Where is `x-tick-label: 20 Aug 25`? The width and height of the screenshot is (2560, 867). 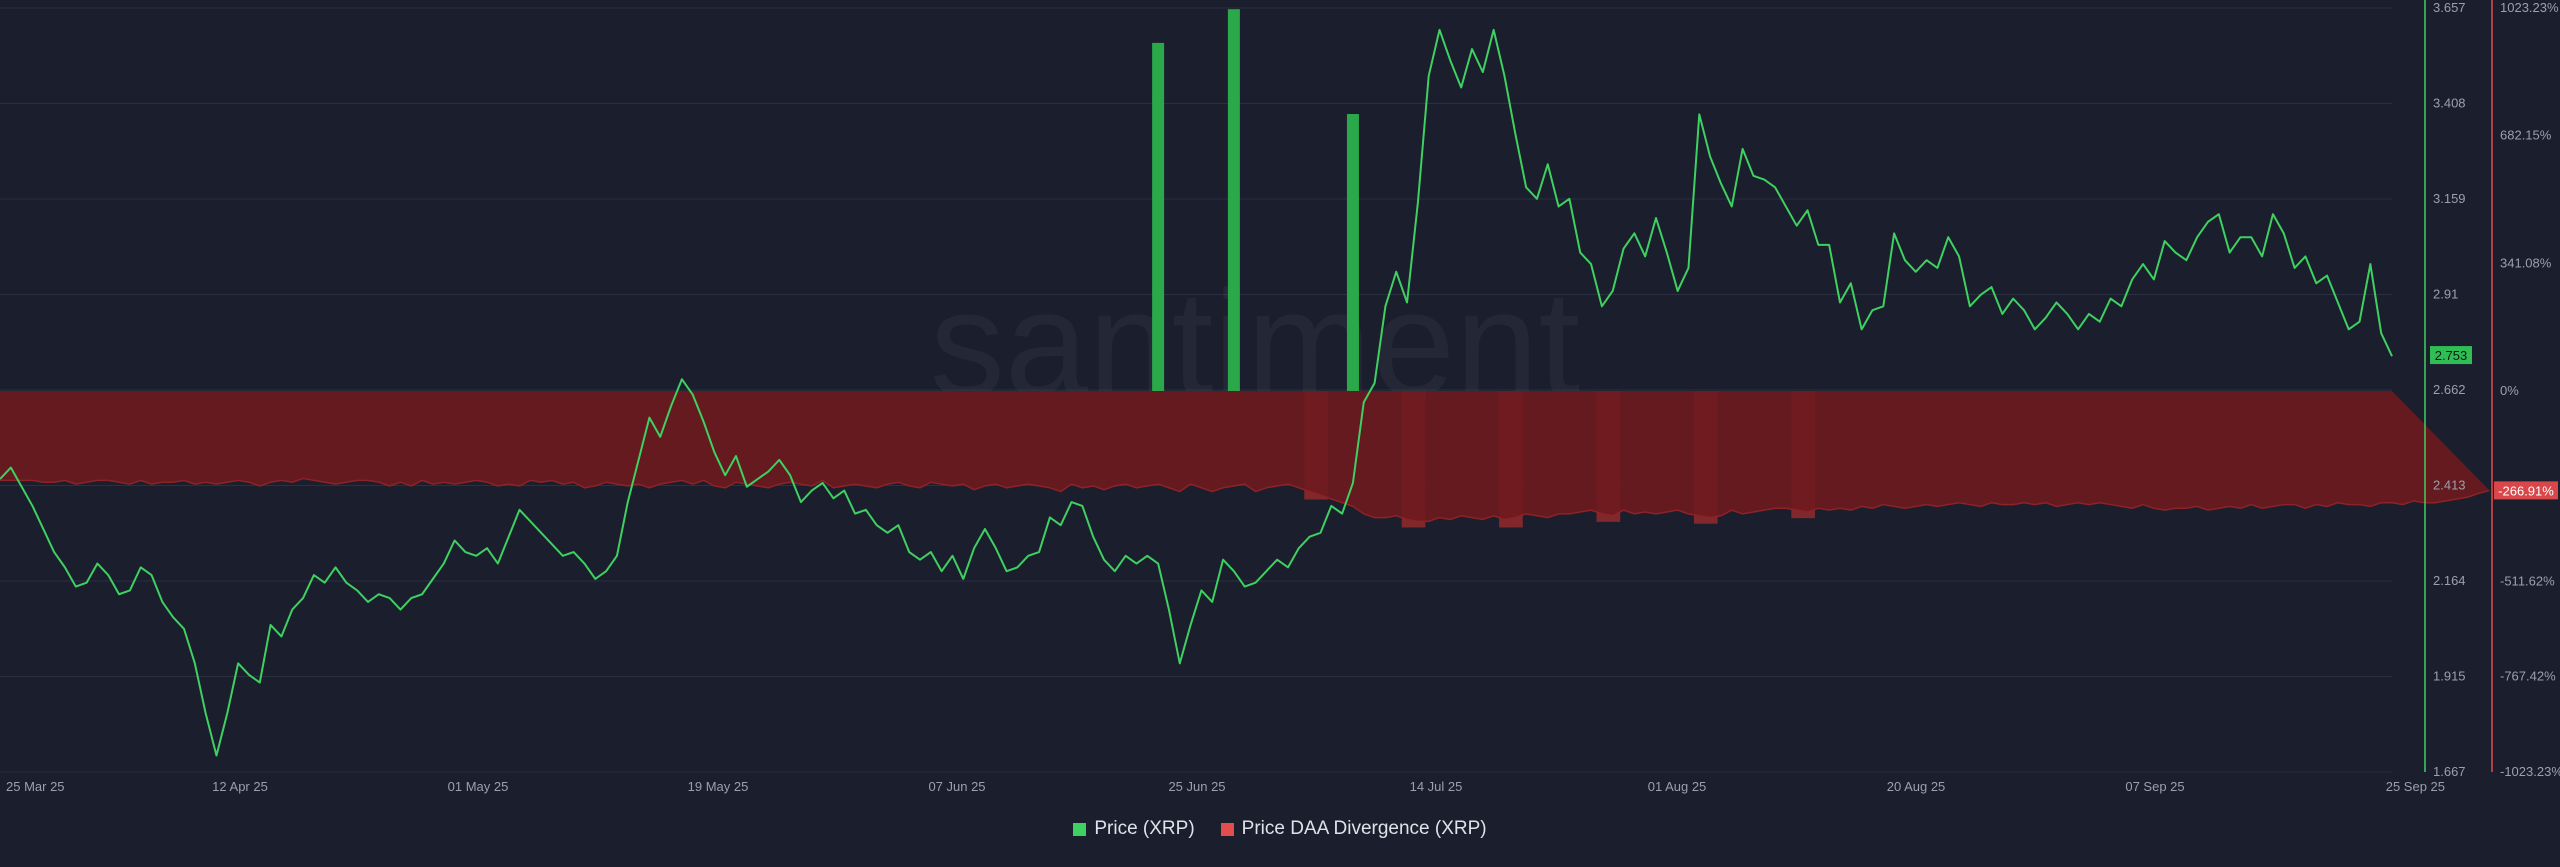 x-tick-label: 20 Aug 25 is located at coordinates (1916, 786).